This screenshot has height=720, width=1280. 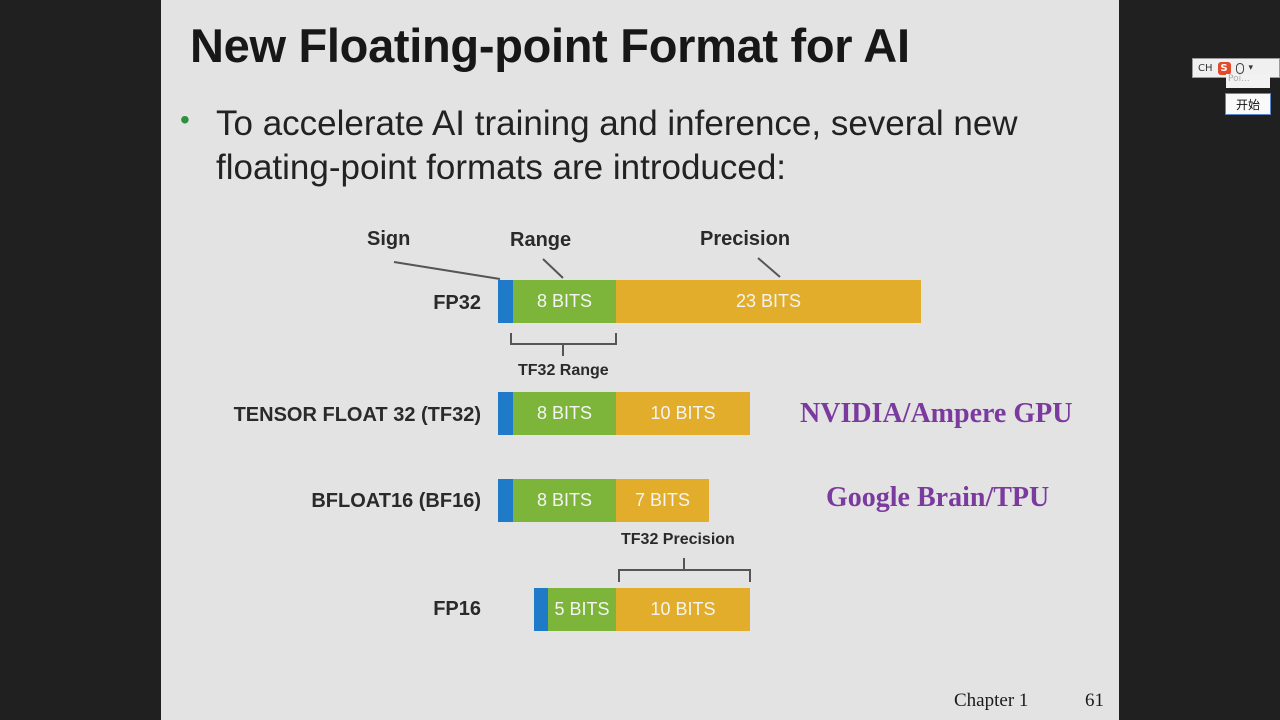 I want to click on ime-toolbar: CH S ▾, so click(x=1236, y=68).